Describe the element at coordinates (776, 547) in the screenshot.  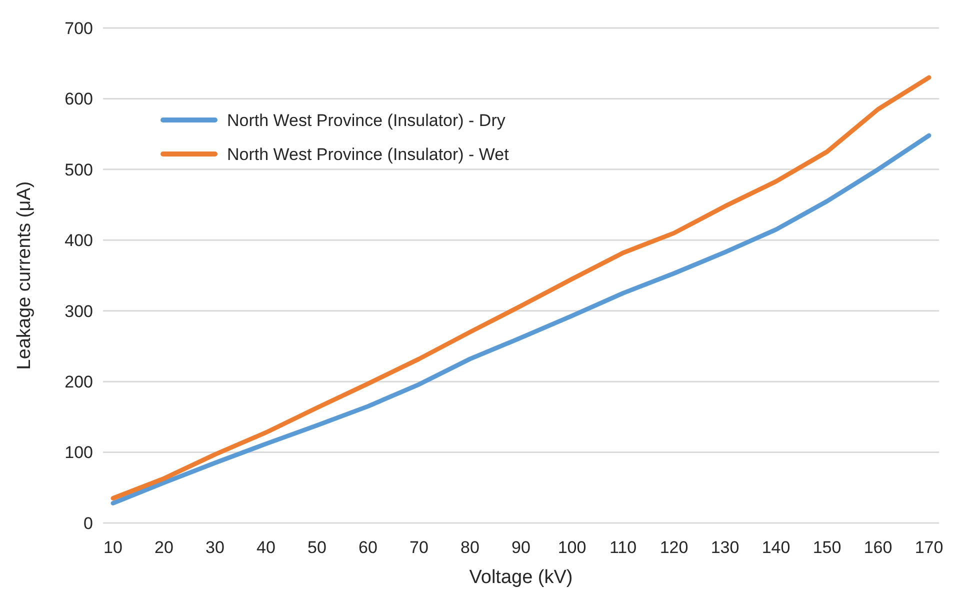
I see `x-tick-label: 140` at that location.